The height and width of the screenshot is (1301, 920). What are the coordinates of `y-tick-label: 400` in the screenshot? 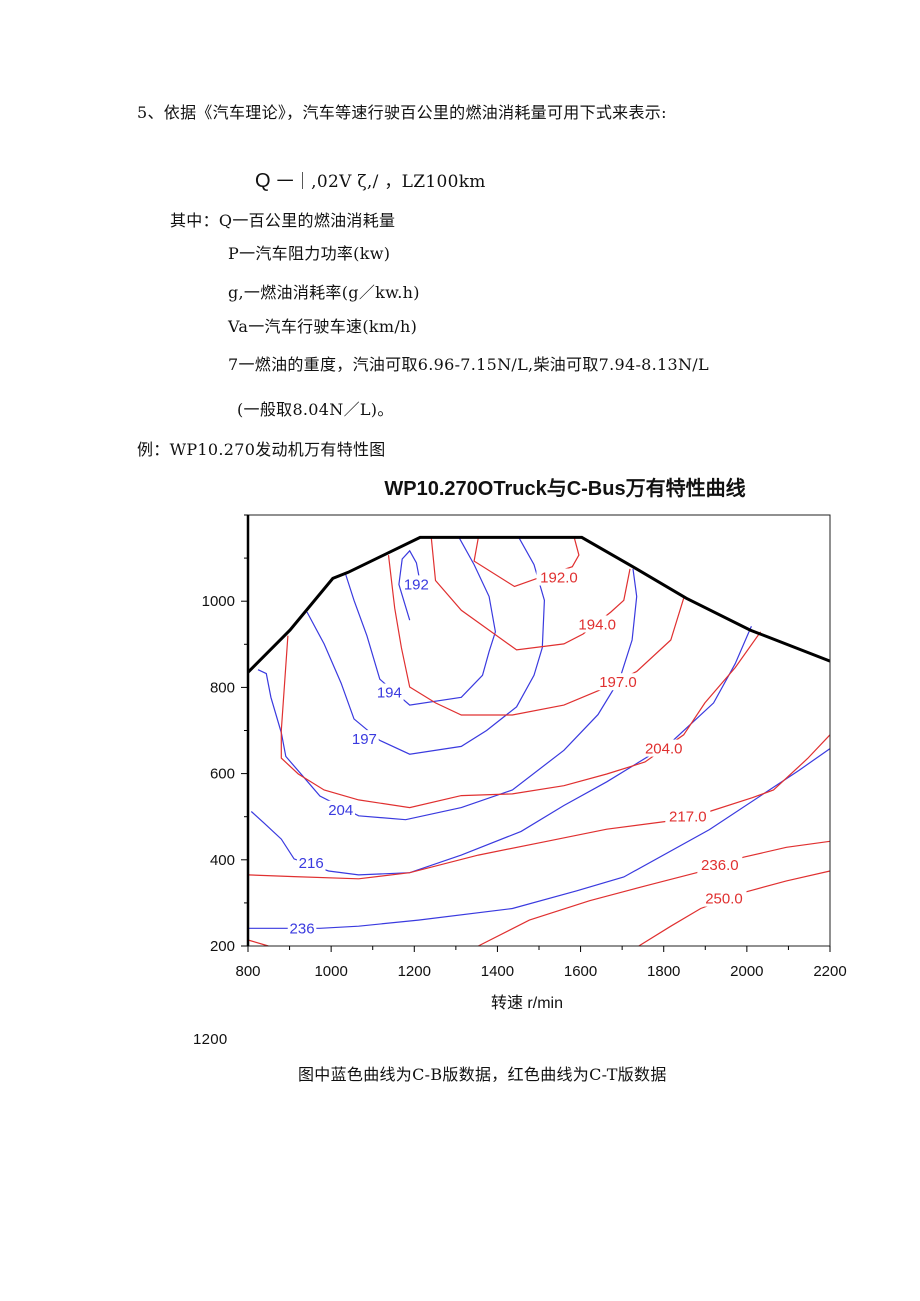 It's located at (222, 860).